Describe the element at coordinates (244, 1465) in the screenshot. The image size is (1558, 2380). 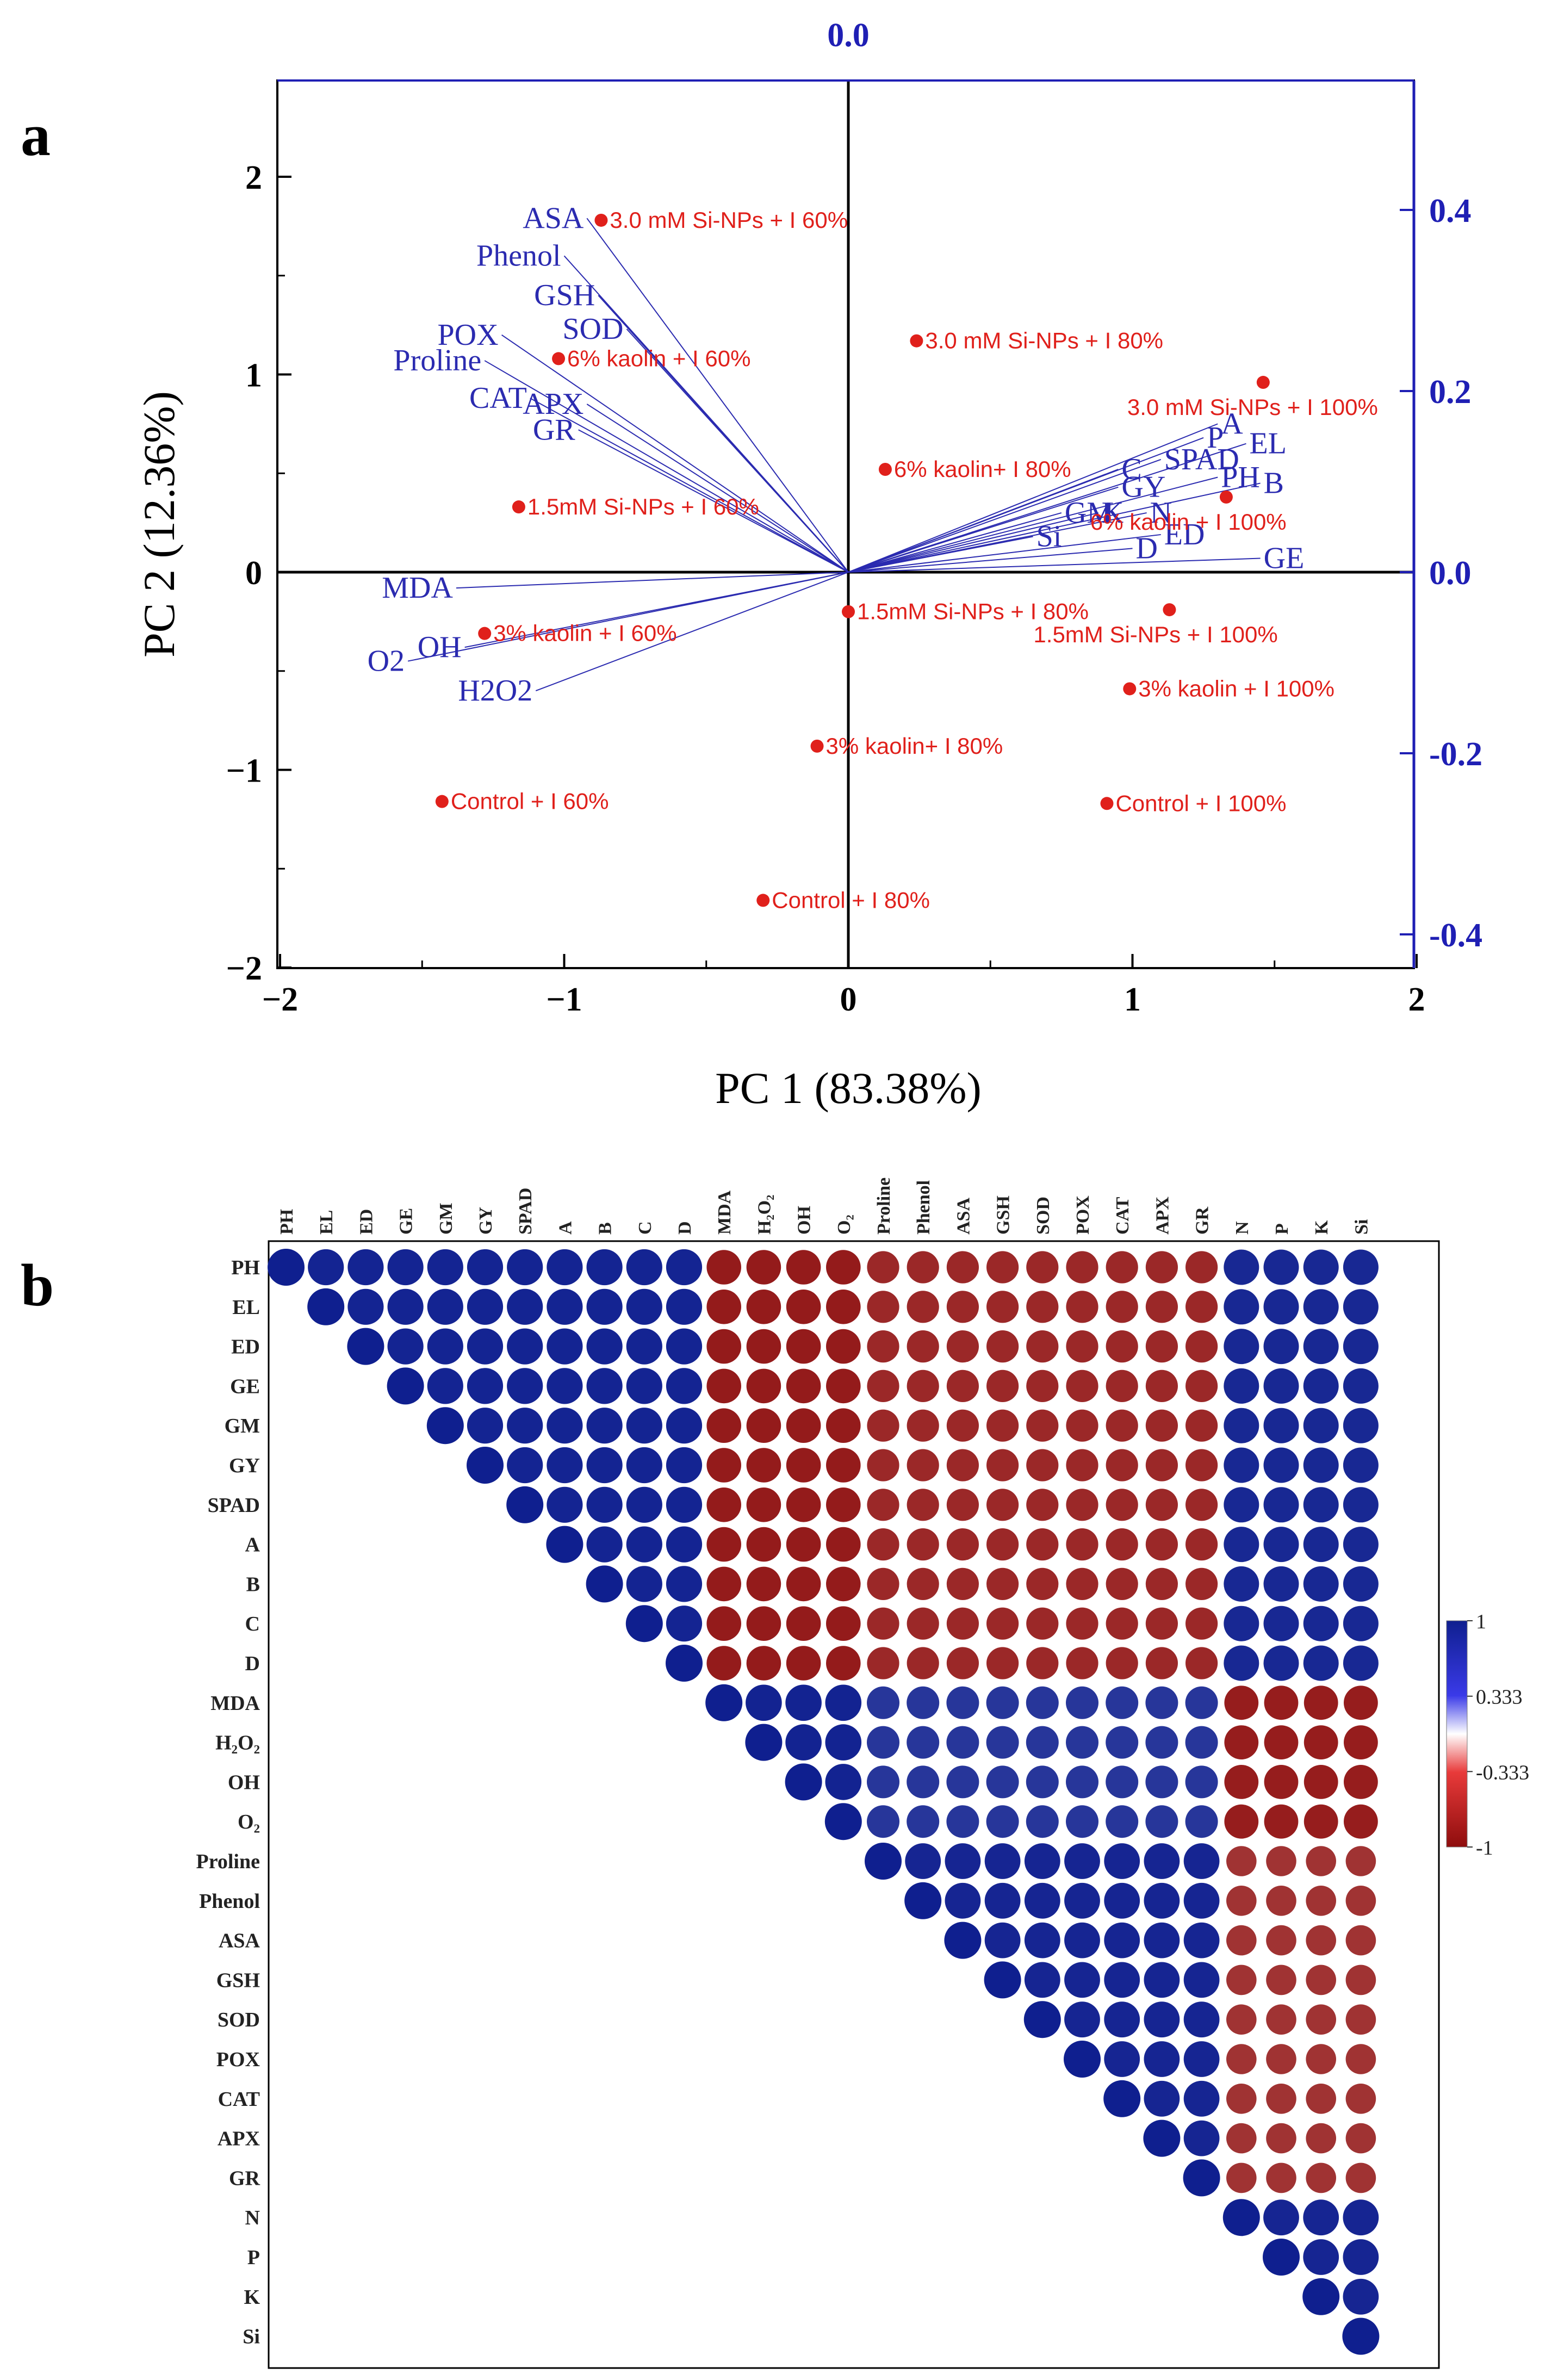
I see `corr-row-label: GY` at that location.